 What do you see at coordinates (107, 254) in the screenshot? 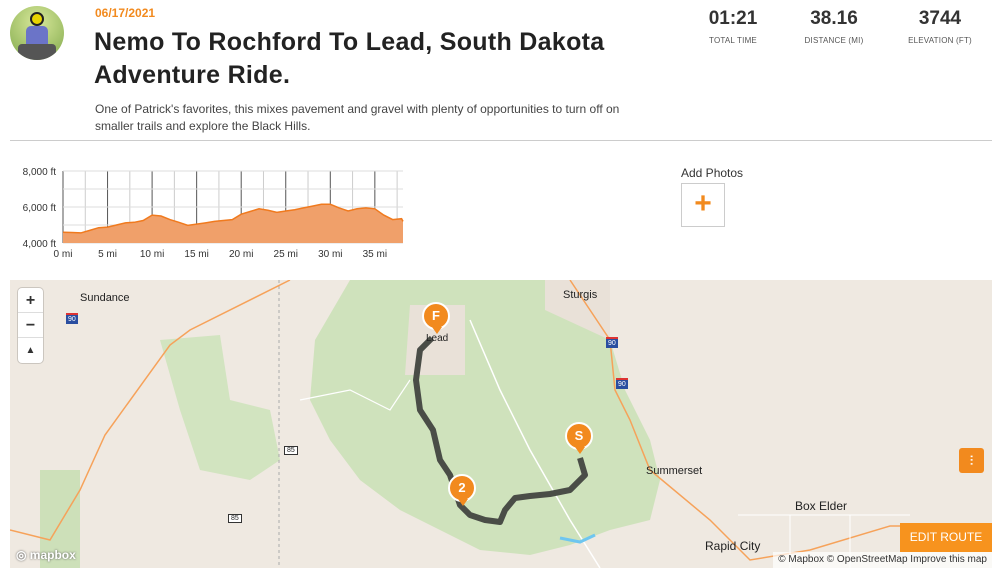
I see `x-tick-label: 5 mi` at bounding box center [107, 254].